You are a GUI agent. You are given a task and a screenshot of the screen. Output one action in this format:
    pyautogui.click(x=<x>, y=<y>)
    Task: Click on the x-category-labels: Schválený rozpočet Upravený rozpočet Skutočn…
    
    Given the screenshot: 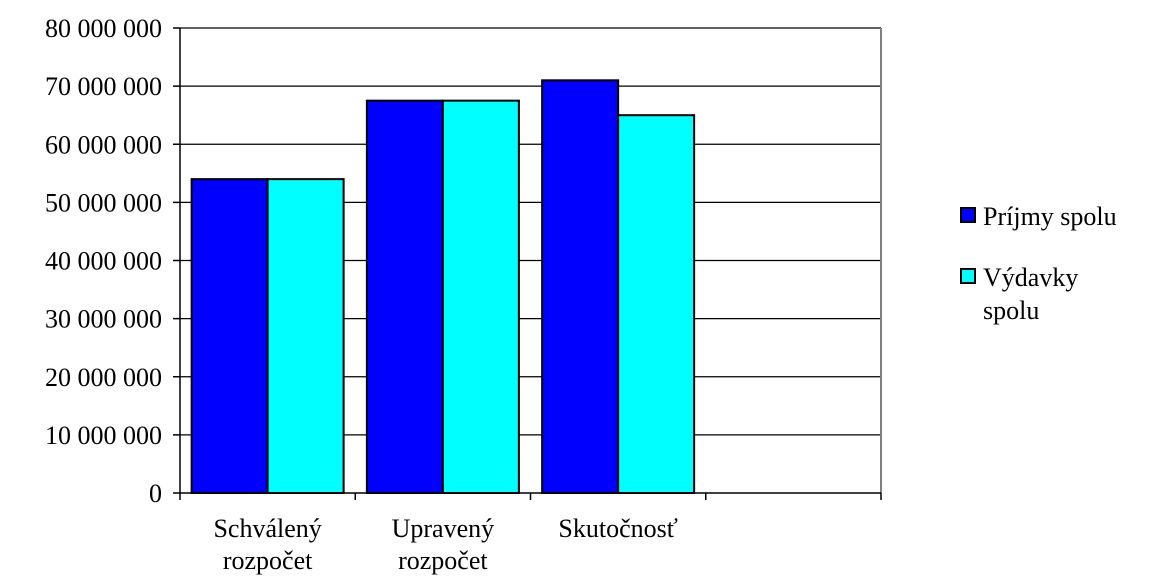 What is the action you would take?
    pyautogui.click(x=445, y=544)
    